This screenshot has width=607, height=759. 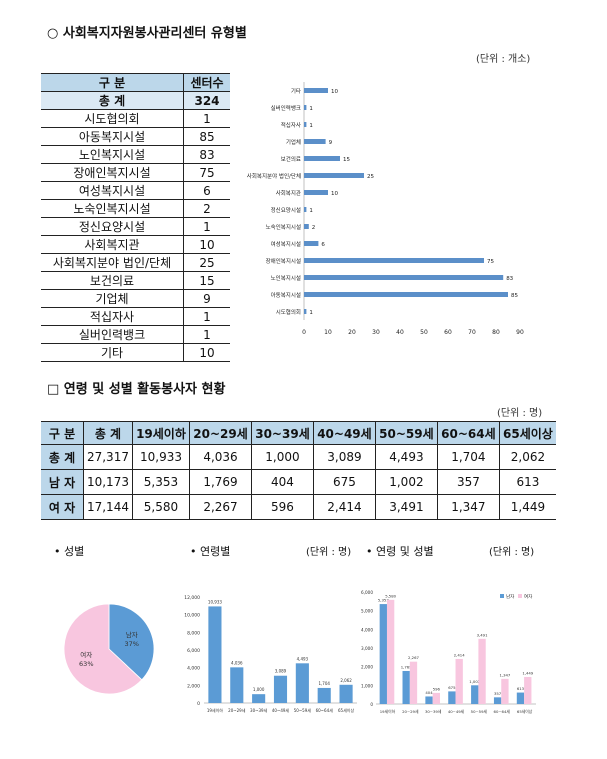 I want to click on slice-value: 37%, so click(x=131, y=644).